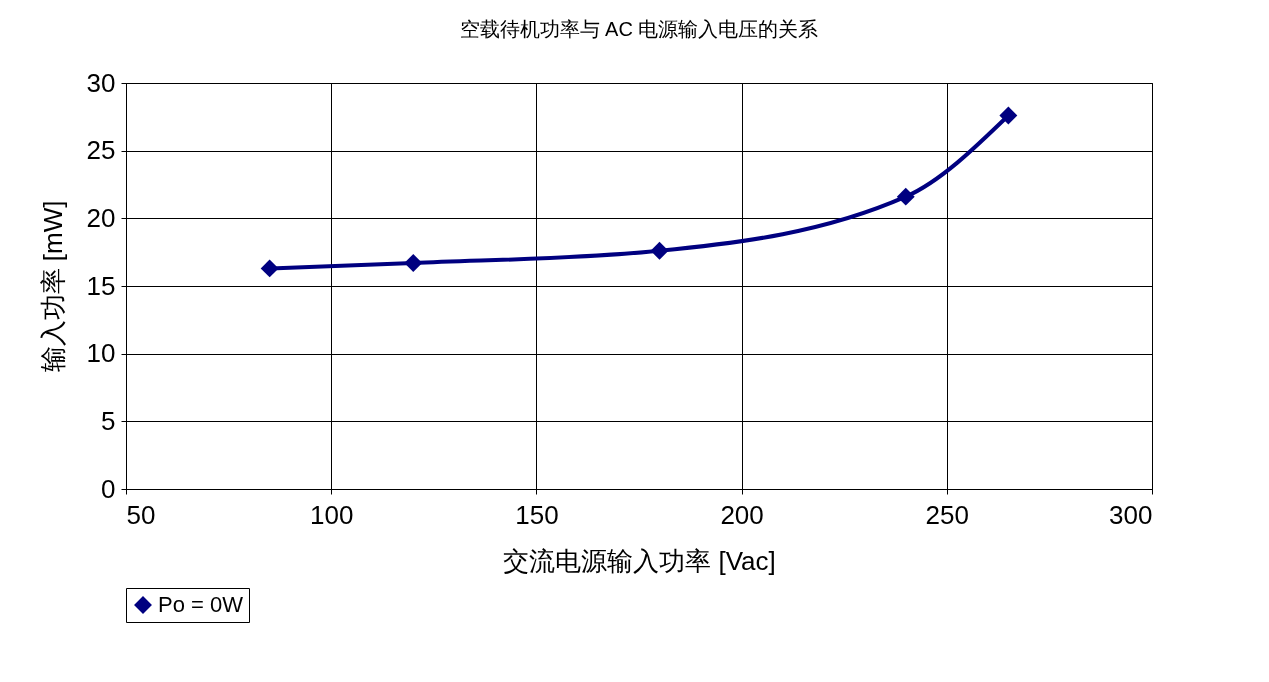  I want to click on x-tick-label: 150, so click(537, 514).